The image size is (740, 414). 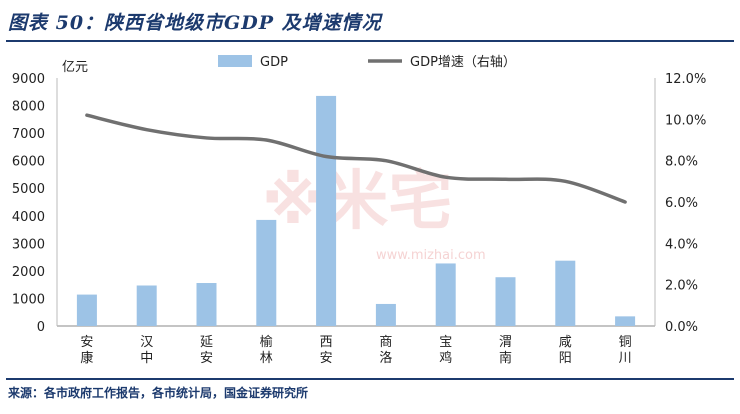 What do you see at coordinates (685, 120) in the screenshot?
I see `y2-tick-label: 10.0%` at bounding box center [685, 120].